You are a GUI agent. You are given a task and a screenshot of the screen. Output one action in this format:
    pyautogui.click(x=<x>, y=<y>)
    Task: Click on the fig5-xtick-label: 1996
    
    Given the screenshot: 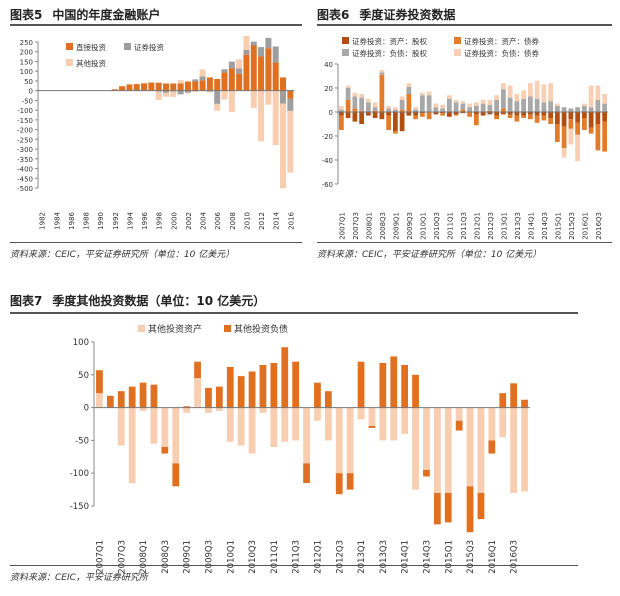 What is the action you would take?
    pyautogui.click(x=145, y=220)
    